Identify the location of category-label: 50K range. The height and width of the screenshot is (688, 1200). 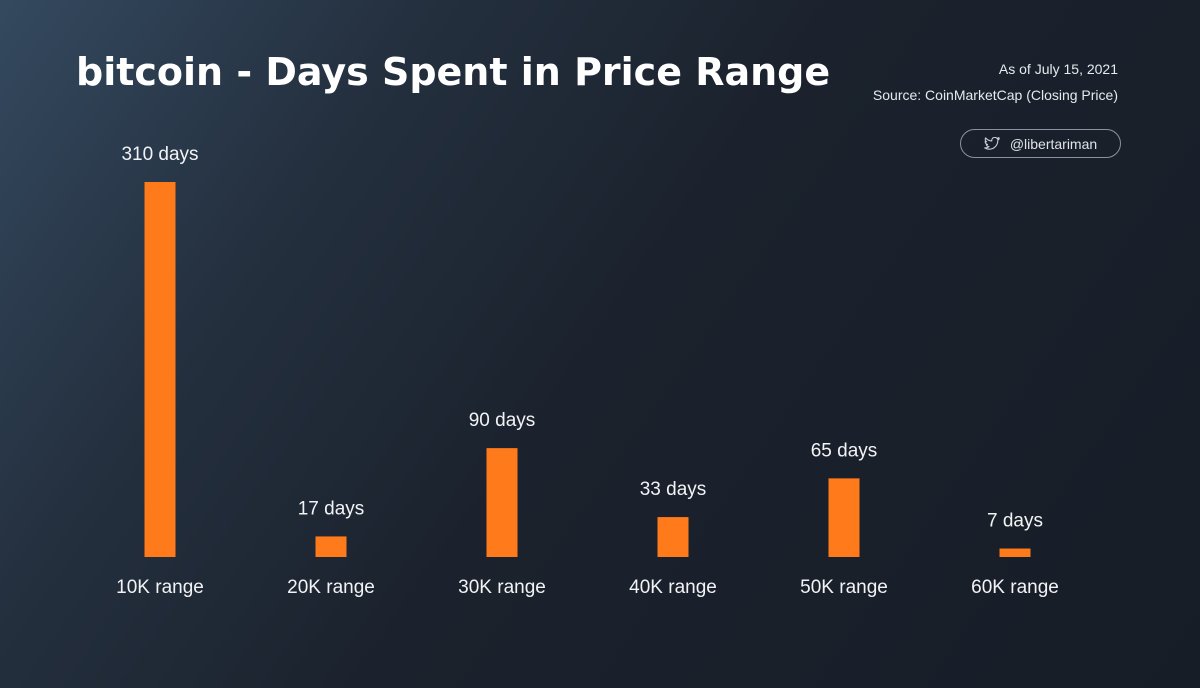
(844, 587).